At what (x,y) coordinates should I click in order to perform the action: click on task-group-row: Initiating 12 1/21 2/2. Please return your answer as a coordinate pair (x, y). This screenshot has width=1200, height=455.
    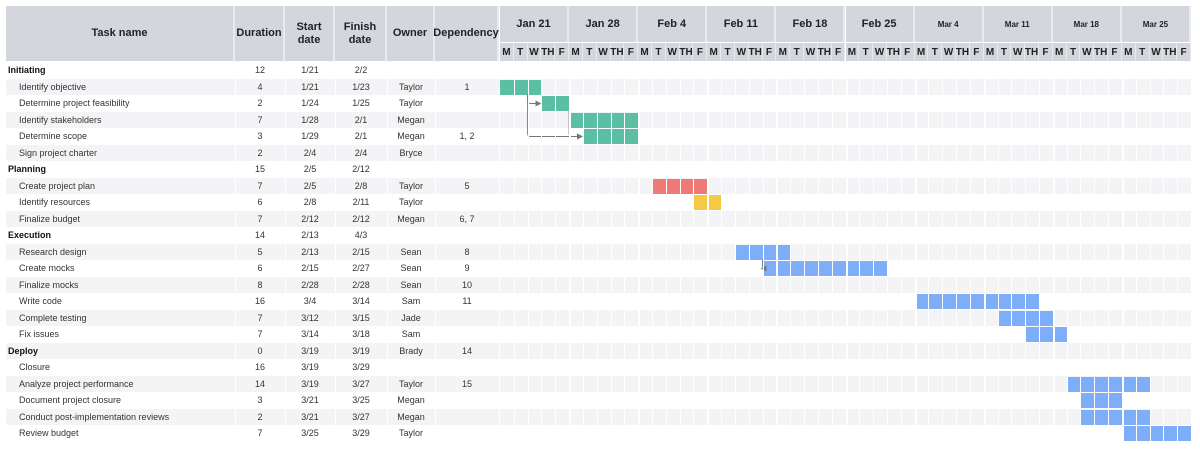
    Looking at the image, I should click on (598, 70).